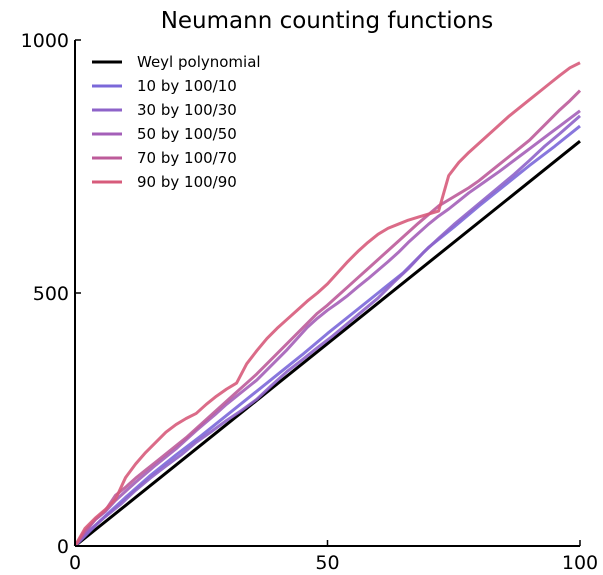 Image resolution: width=603 pixels, height=575 pixels. I want to click on legend-entry-weyl: Weyl polynomial, so click(176, 62).